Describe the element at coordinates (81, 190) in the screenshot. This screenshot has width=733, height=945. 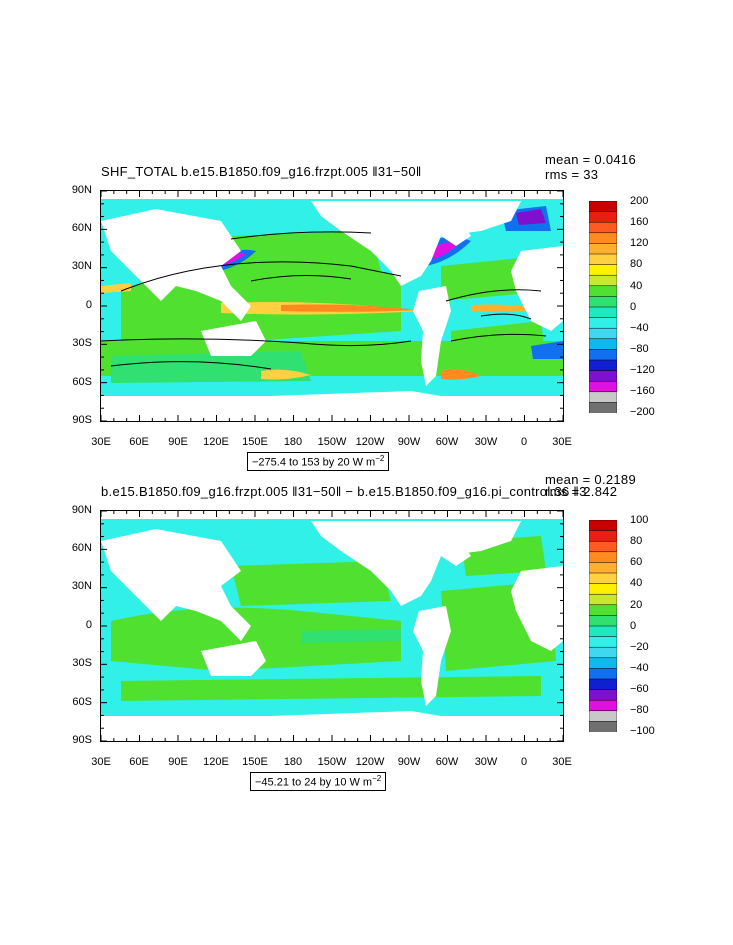
I see `lat-label: 90N` at that location.